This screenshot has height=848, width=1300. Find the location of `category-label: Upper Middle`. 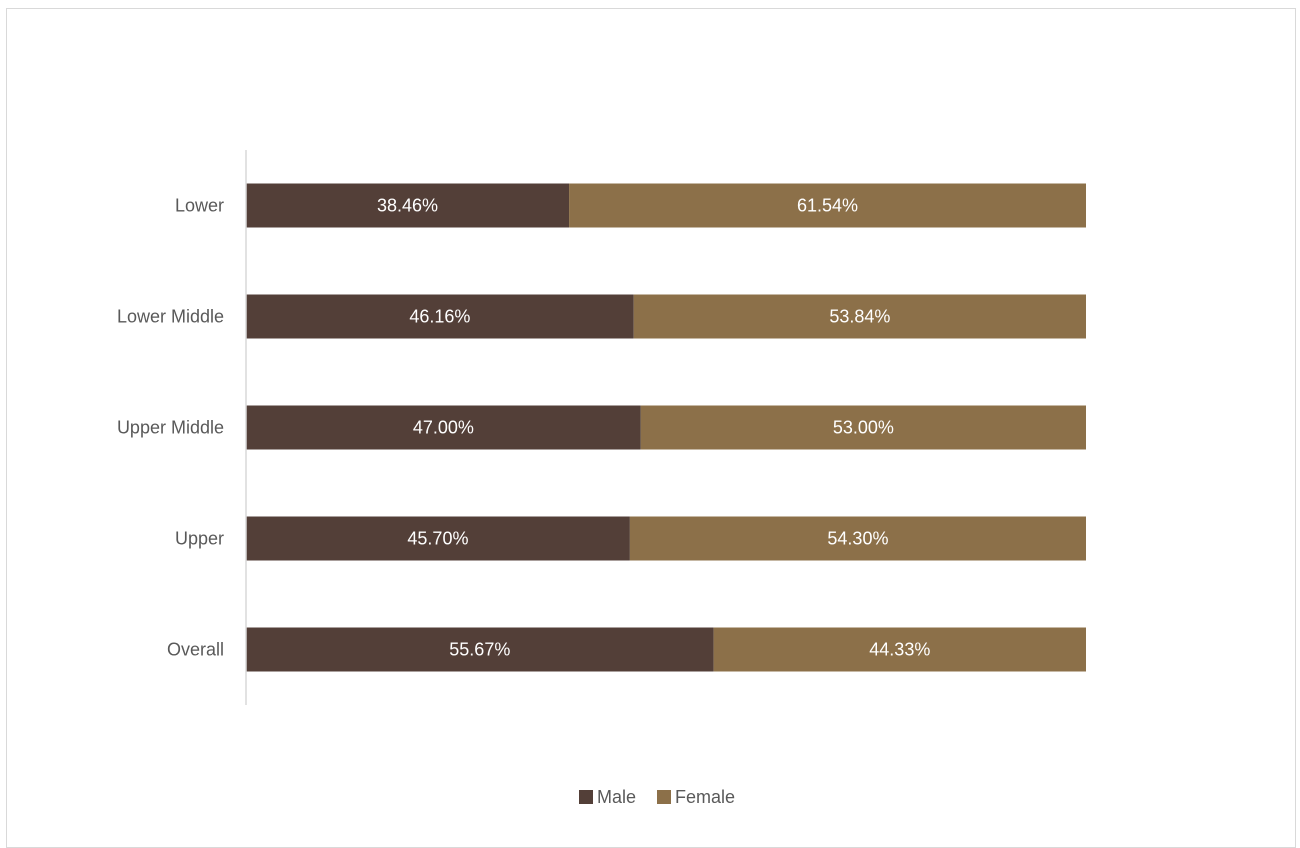

category-label: Upper Middle is located at coordinates (170, 428).